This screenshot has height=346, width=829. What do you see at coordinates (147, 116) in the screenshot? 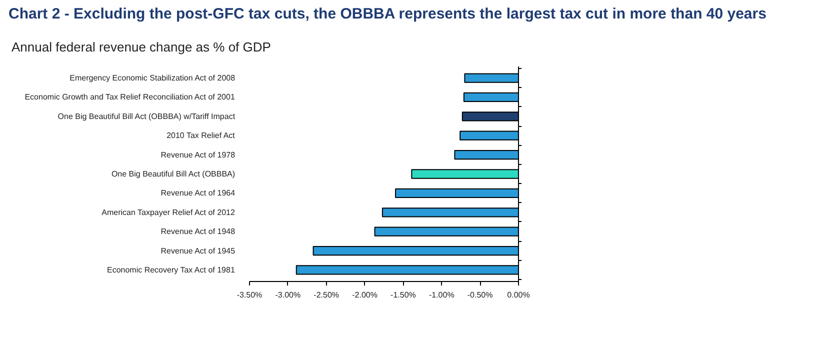
I see `y-tick-label: One Big Beautiful Bill Act (OBBBA) w/Tariff Impact` at bounding box center [147, 116].